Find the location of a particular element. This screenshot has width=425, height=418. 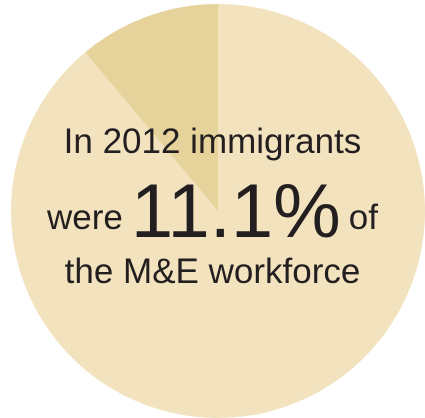

callout-line-1: In 2012 immigrants is located at coordinates (212, 141).